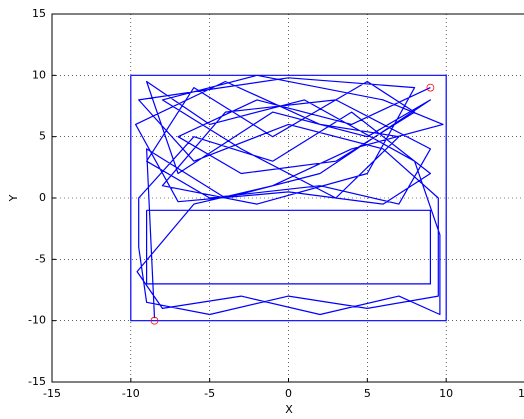 The width and height of the screenshot is (524, 419). What do you see at coordinates (40, 258) in the screenshot?
I see `y-tick-label: -5` at bounding box center [40, 258].